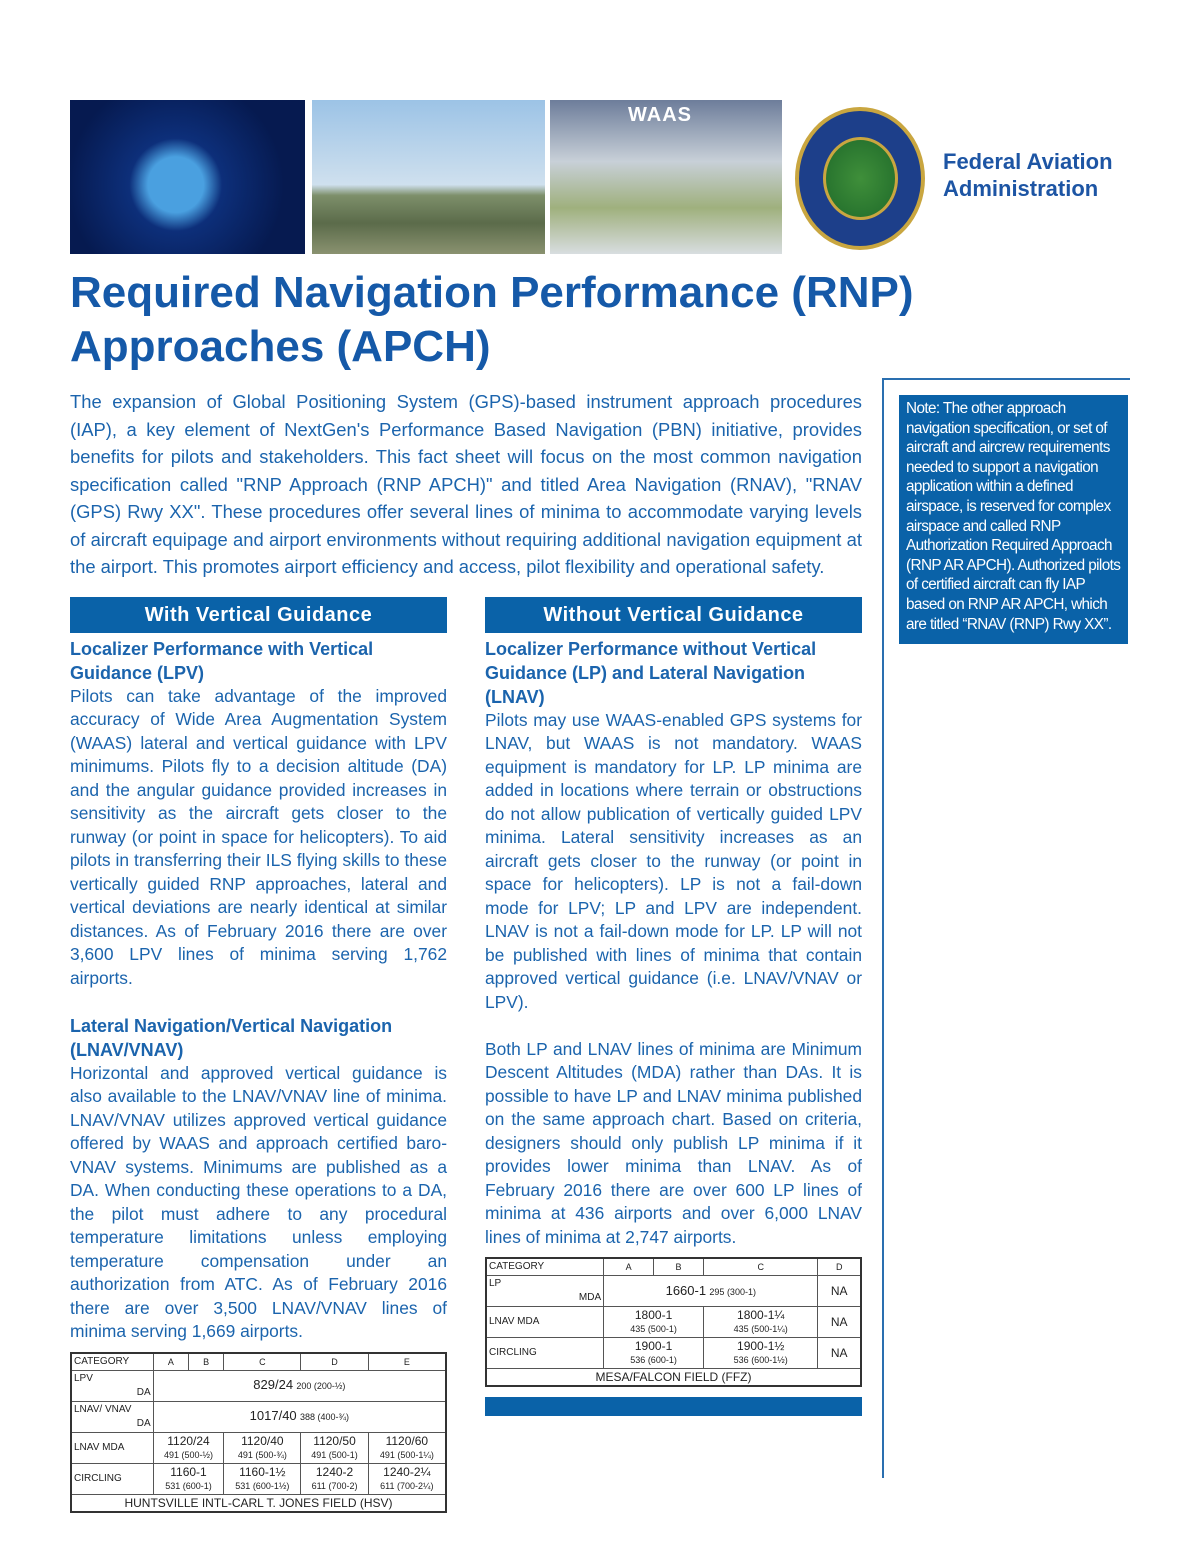 Image resolution: width=1200 pixels, height=1553 pixels. What do you see at coordinates (673, 1377) in the screenshot?
I see `table-footer: MESA/FALCON FIELD (FFZ)` at bounding box center [673, 1377].